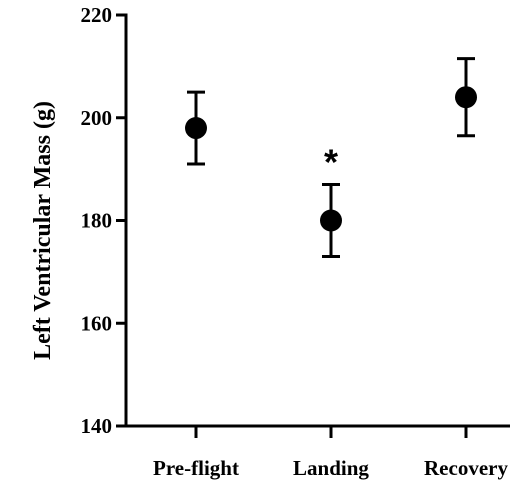 Image resolution: width=527 pixels, height=489 pixels. Describe the element at coordinates (330, 453) in the screenshot. I see `x-ticks: Pre-flight Landing Recovery` at that location.